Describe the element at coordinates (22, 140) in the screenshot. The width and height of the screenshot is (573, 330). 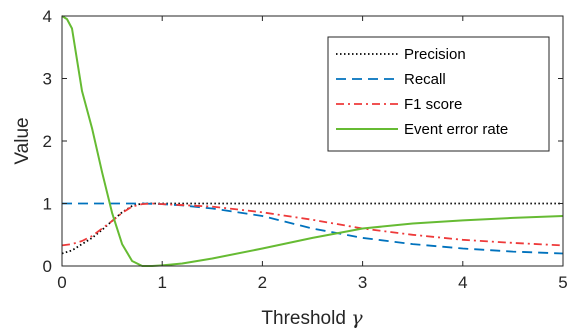
I see `y-axis-label: Value` at that location.